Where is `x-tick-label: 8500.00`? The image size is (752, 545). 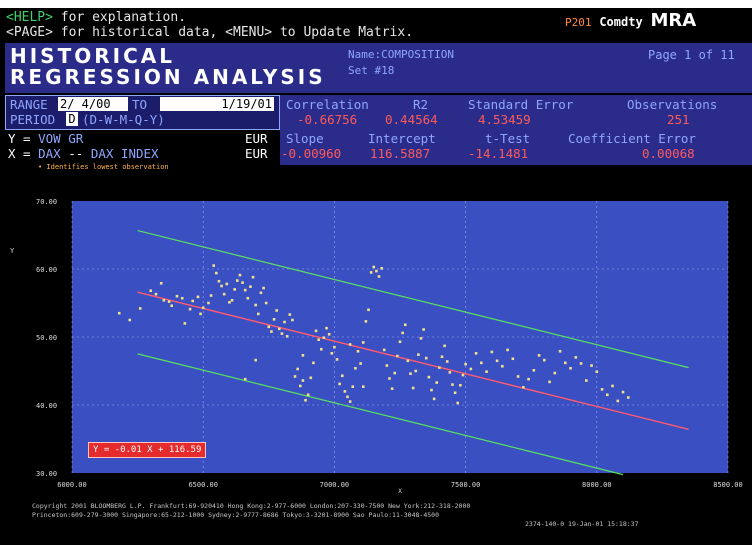
x-tick-label: 8500.00 is located at coordinates (728, 485).